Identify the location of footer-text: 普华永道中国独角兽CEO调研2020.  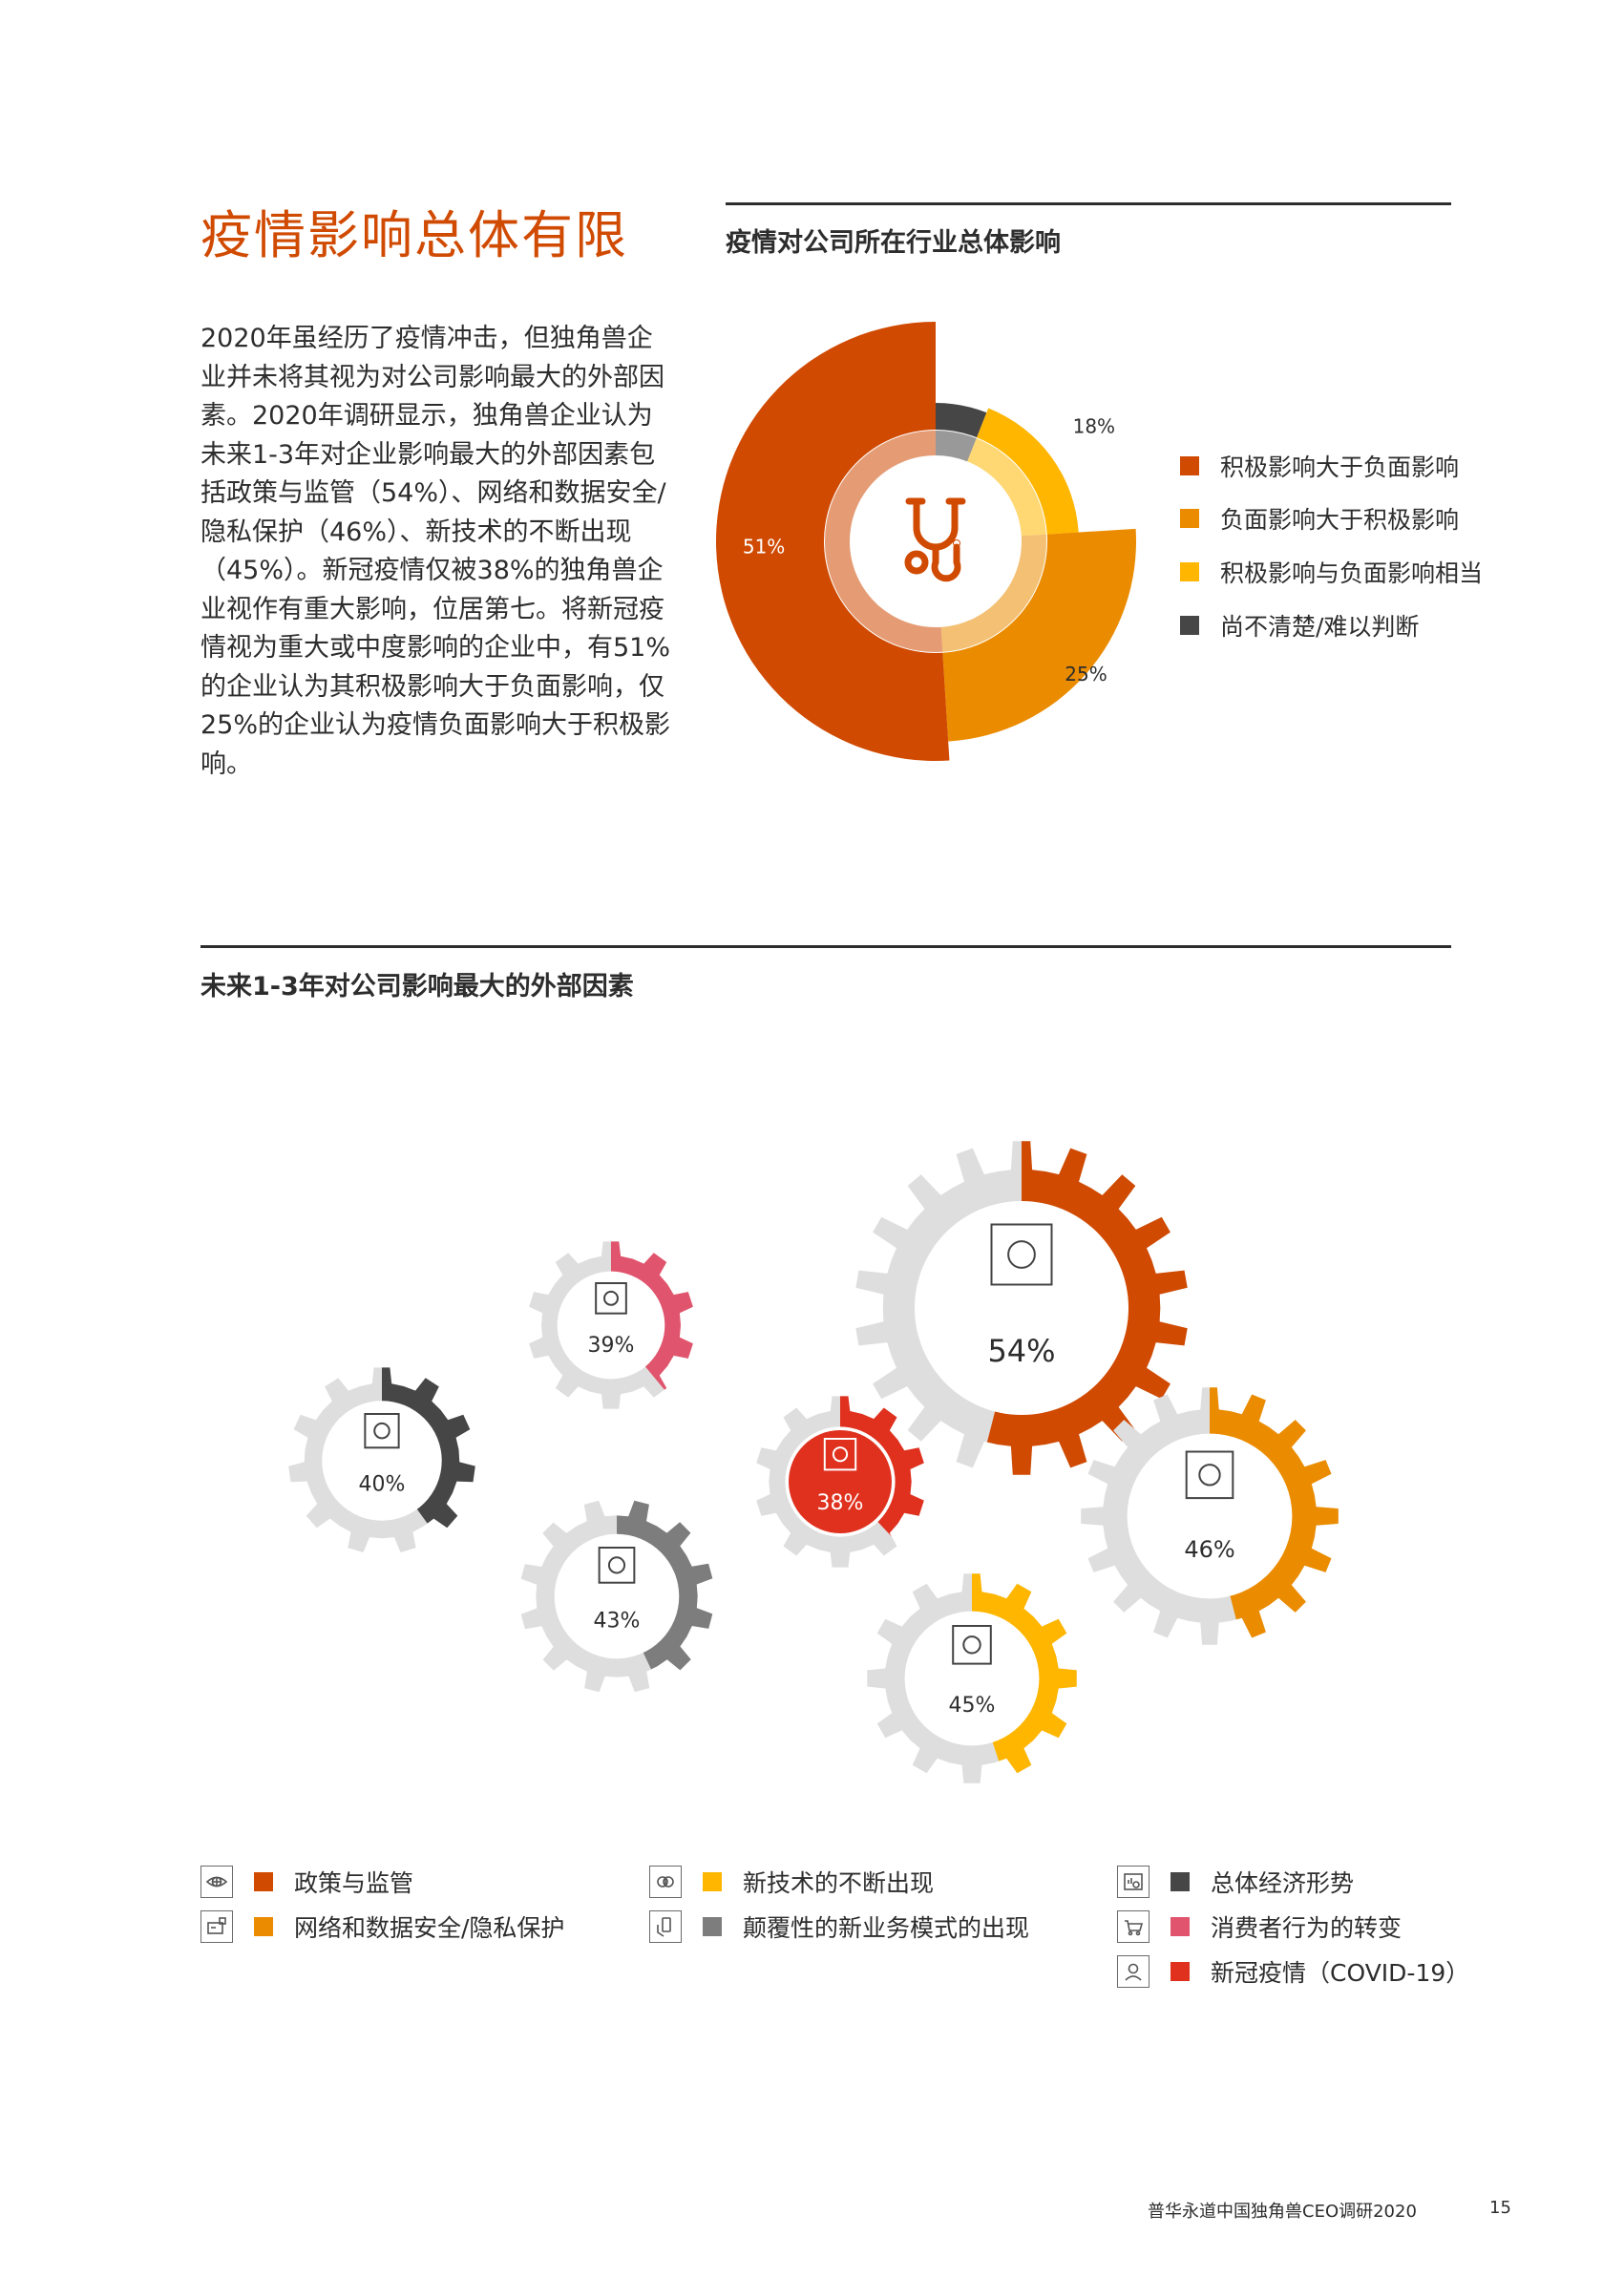
(1282, 2212).